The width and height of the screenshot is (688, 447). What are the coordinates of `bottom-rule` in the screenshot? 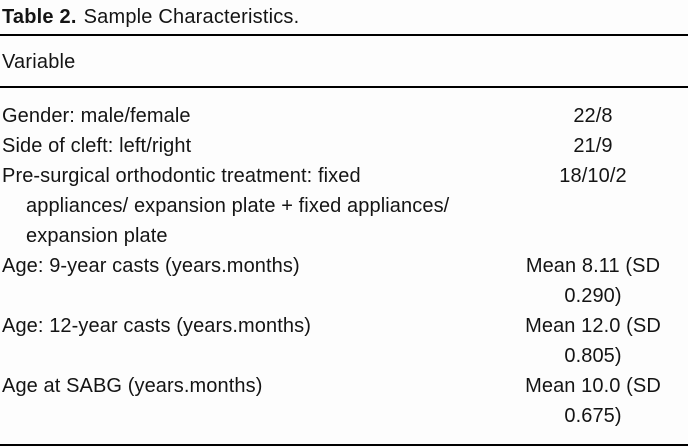 It's located at (344, 445).